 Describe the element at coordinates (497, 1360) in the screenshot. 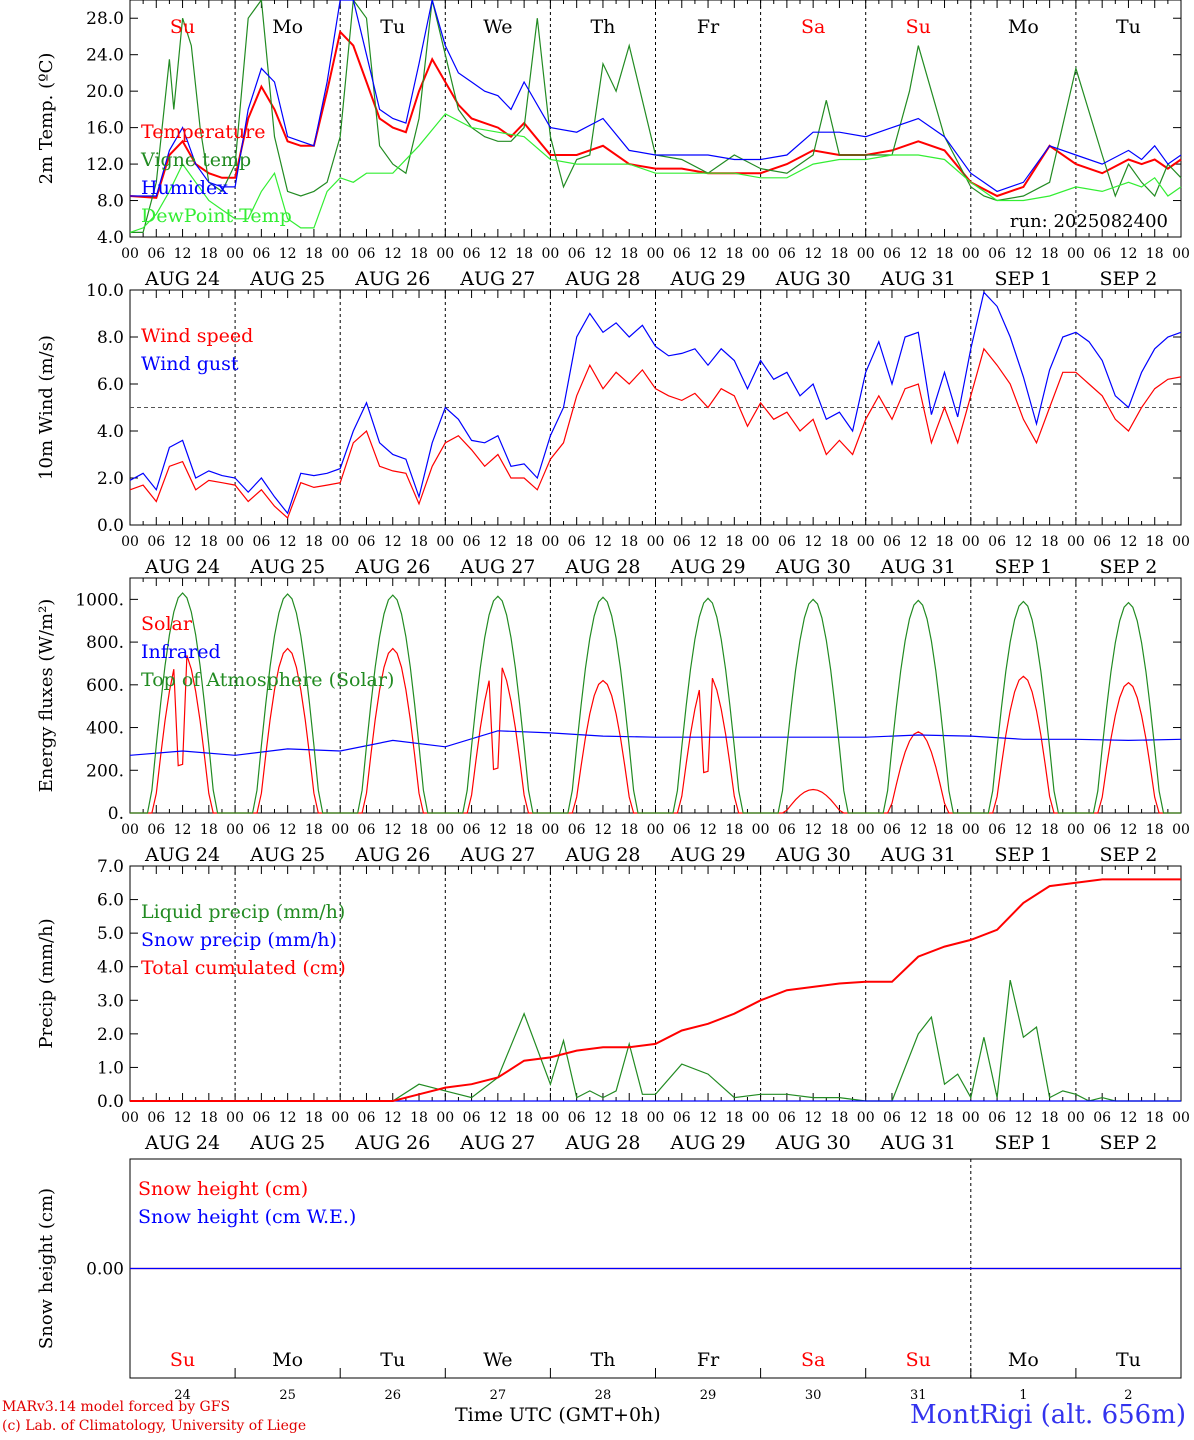

I see `day-name-label: We` at that location.